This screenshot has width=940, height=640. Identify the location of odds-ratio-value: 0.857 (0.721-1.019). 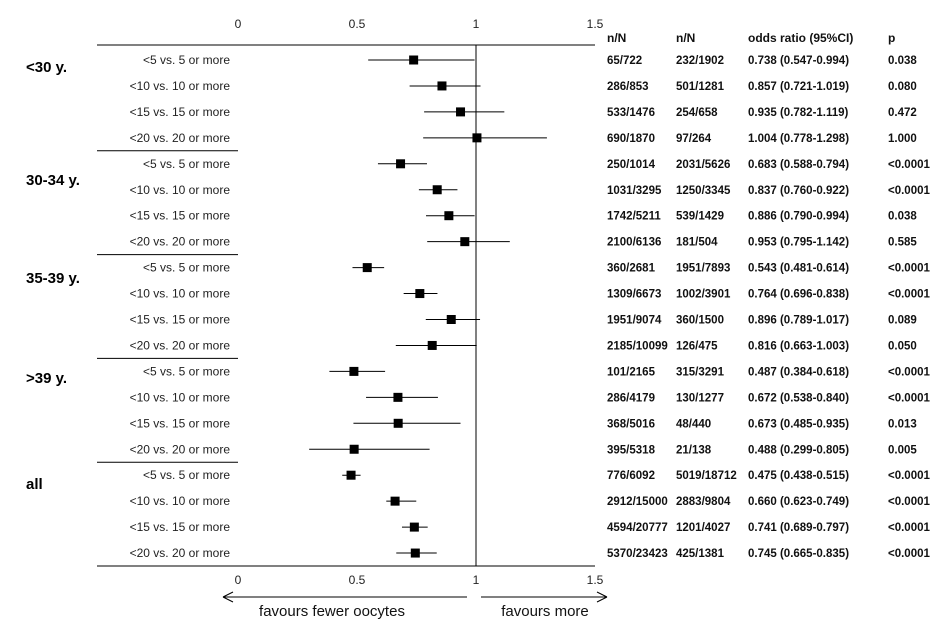
(798, 87).